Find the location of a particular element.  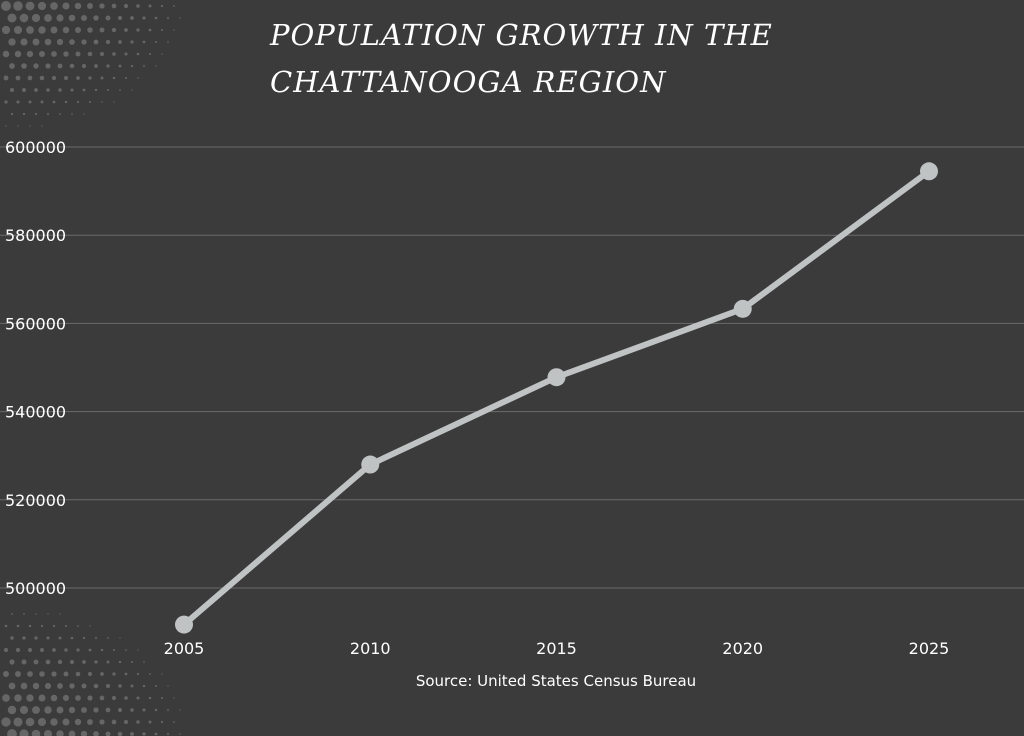

x-tick-label: 2025 is located at coordinates (929, 648).